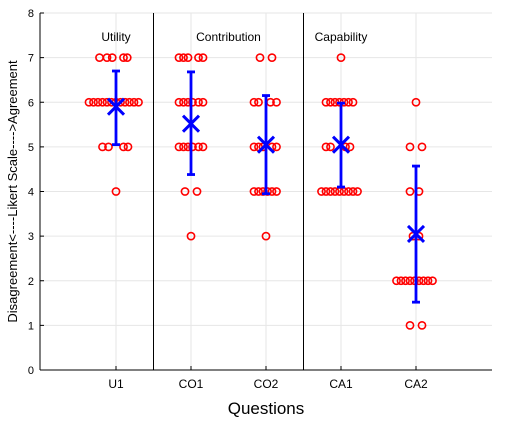 This screenshot has width=506, height=423. I want to click on y-tick-label: 2, so click(31, 282).